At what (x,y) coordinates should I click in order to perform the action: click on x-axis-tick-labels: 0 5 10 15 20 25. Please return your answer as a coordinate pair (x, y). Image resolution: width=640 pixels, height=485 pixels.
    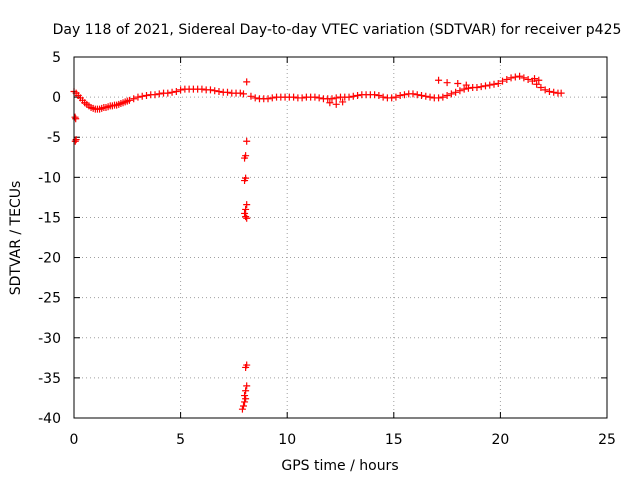
    Looking at the image, I should click on (343, 440).